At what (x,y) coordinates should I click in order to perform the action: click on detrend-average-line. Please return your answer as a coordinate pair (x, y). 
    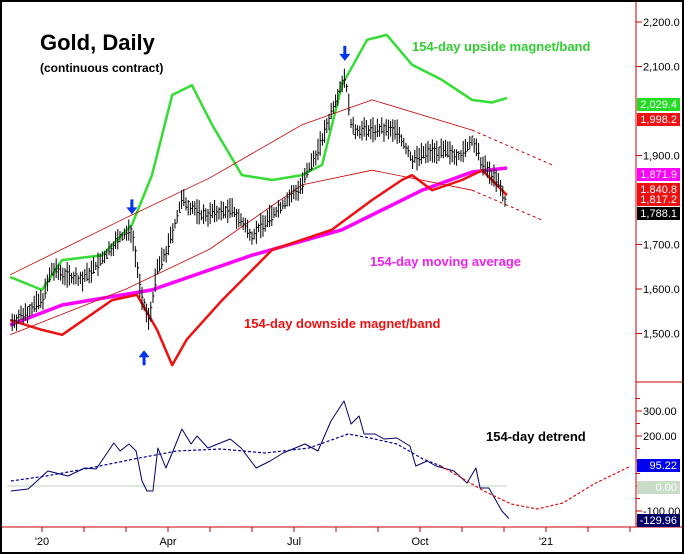
    Looking at the image, I should click on (226, 457).